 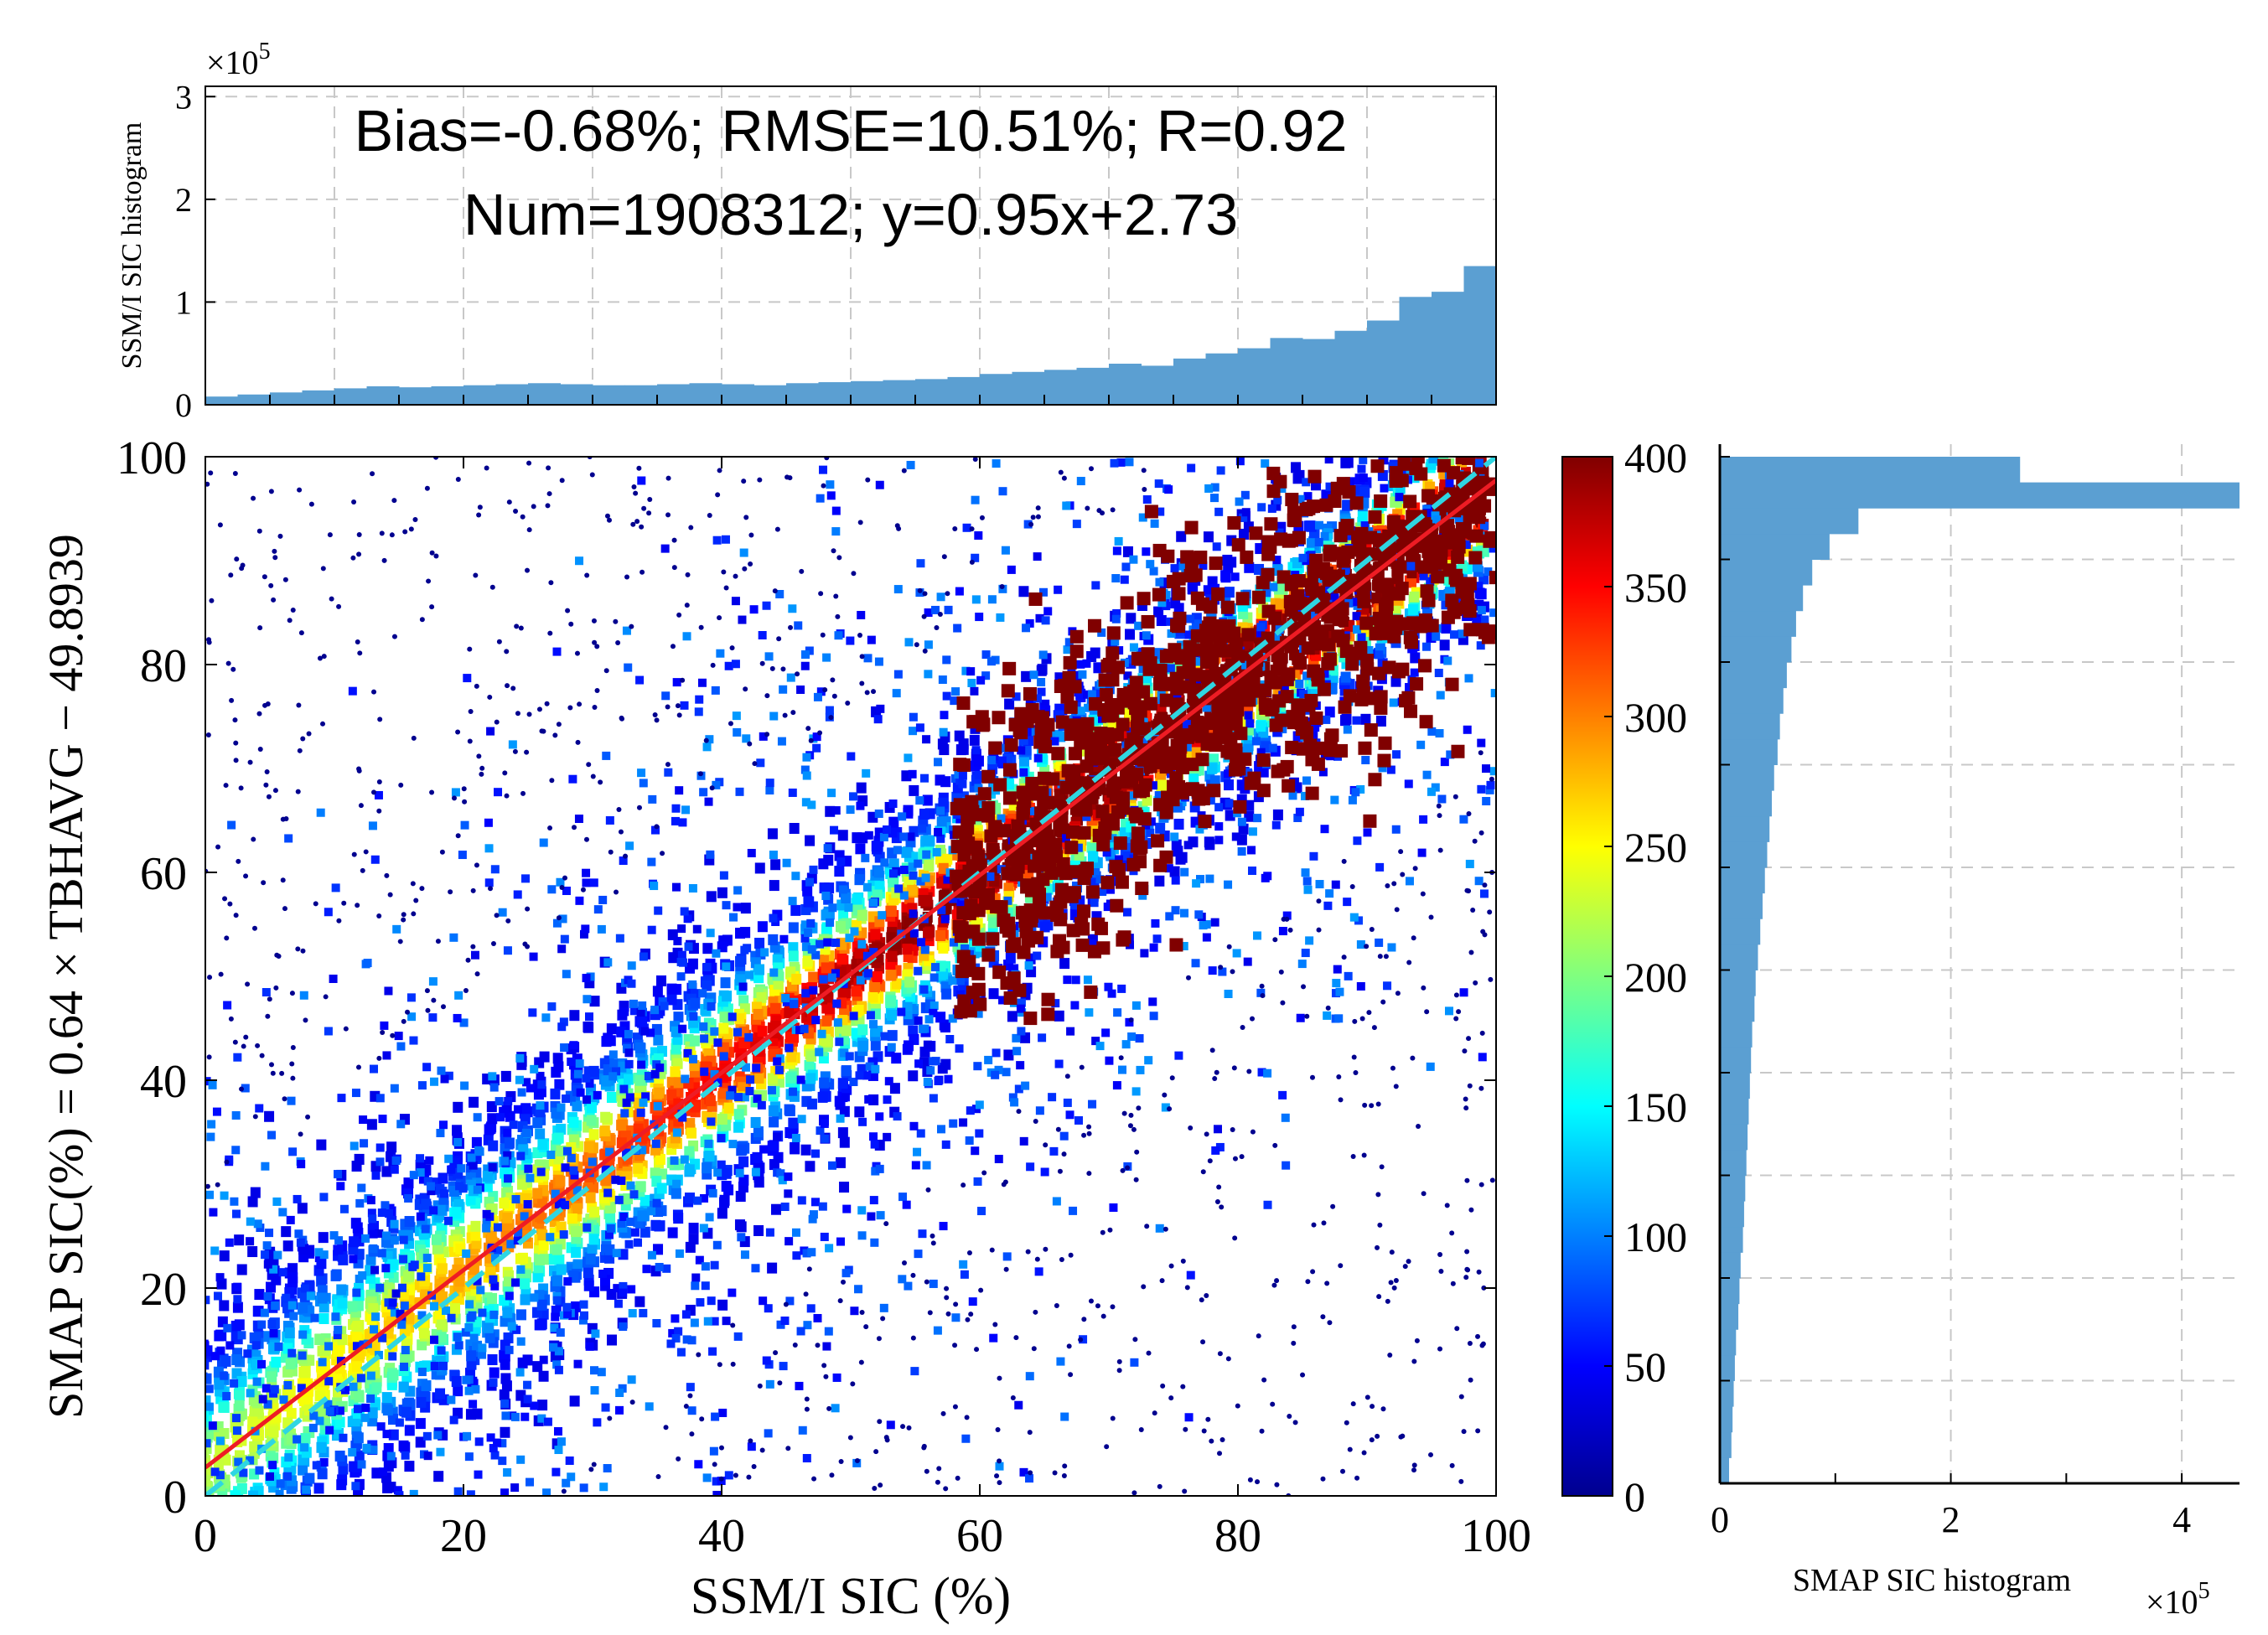 I want to click on top-hist-ticks, so click(x=851, y=251).